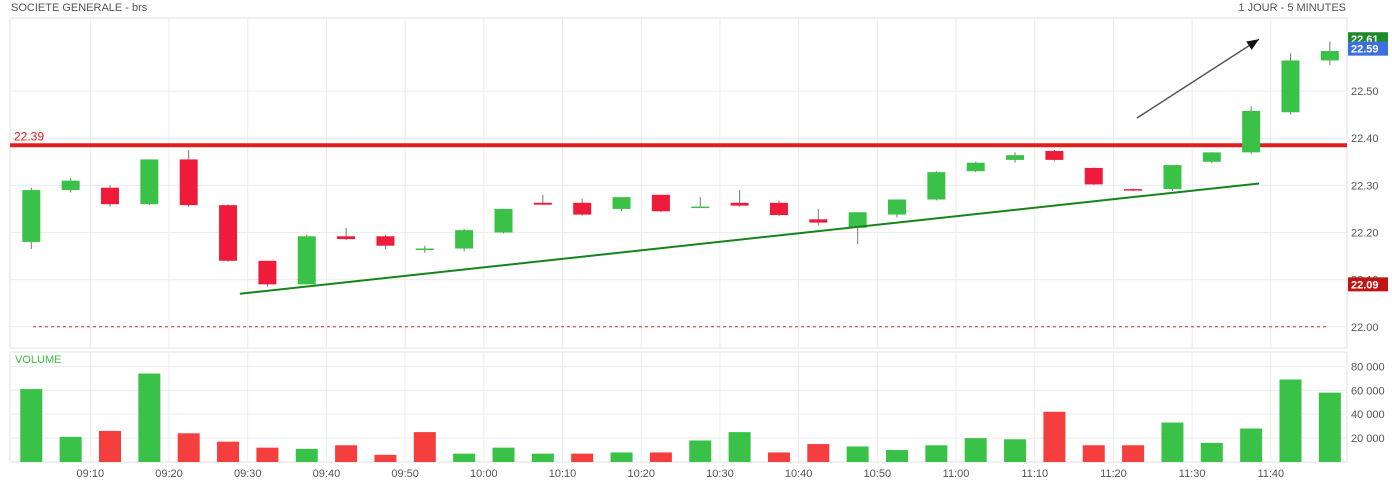  What do you see at coordinates (1365, 186) in the screenshot?
I see `price-tick-label: 22.30` at bounding box center [1365, 186].